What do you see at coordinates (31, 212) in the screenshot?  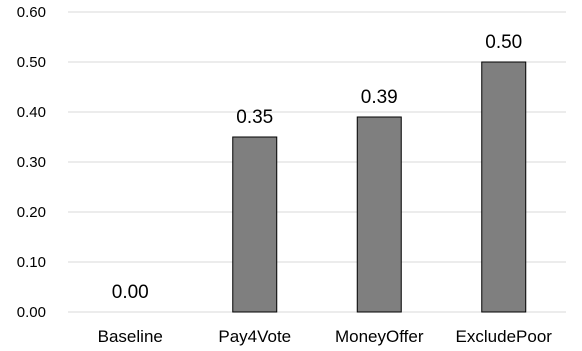 I see `y-tick-label: 0.20` at bounding box center [31, 212].